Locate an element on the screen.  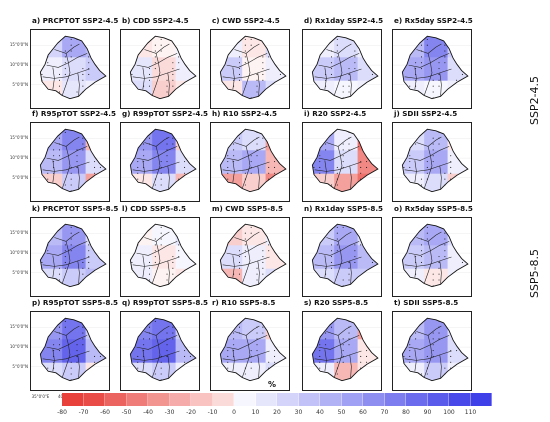
map-panel: h) R10 SSP2-4.5 is located at coordinates (250, 155).